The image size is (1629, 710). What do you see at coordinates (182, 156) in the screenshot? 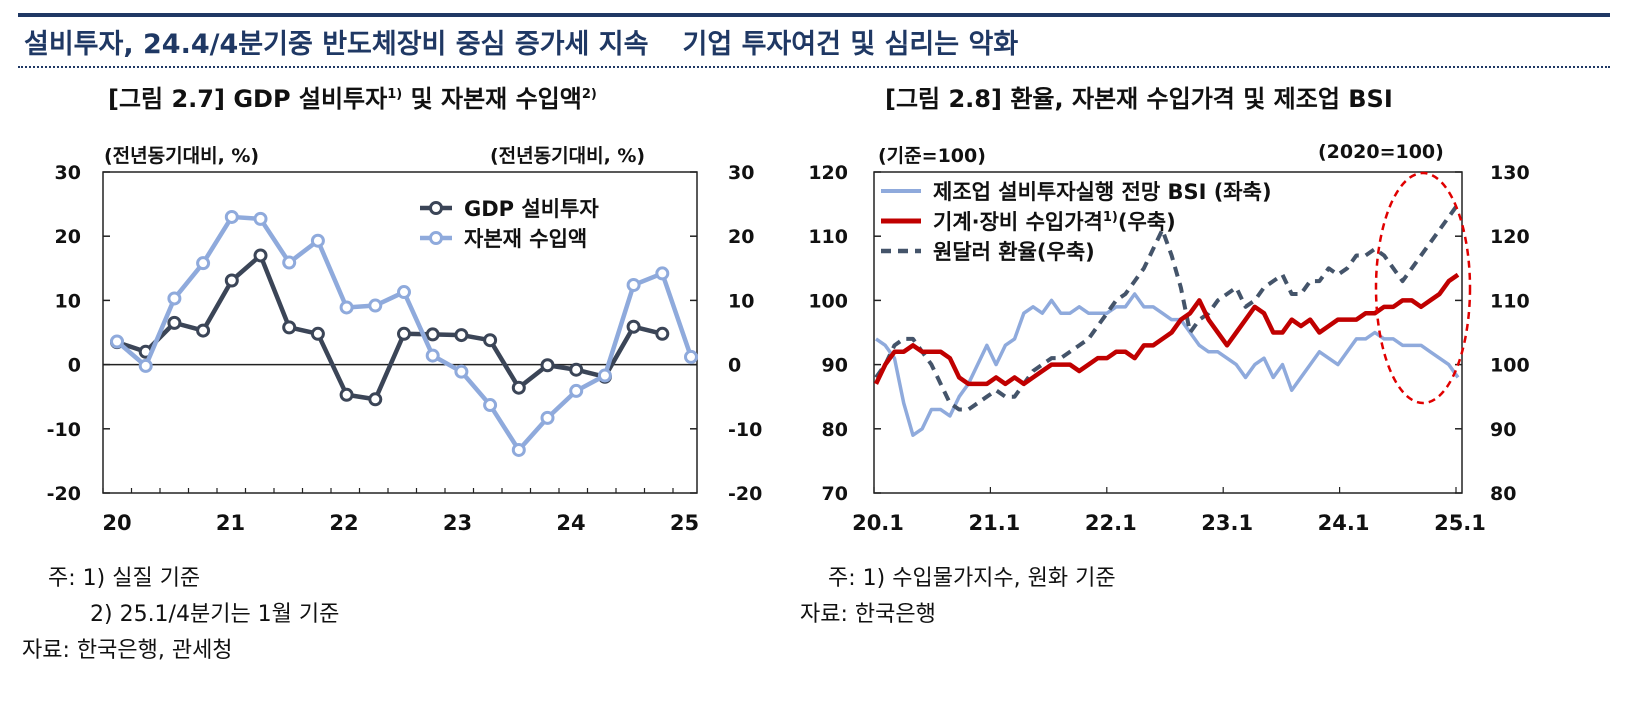
I see `fig1-unit-left: (전년동기대비, %)` at bounding box center [182, 156].